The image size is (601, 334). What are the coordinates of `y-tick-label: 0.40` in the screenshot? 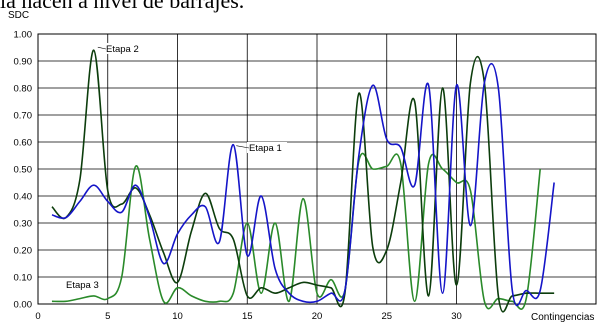 It's located at (23, 197).